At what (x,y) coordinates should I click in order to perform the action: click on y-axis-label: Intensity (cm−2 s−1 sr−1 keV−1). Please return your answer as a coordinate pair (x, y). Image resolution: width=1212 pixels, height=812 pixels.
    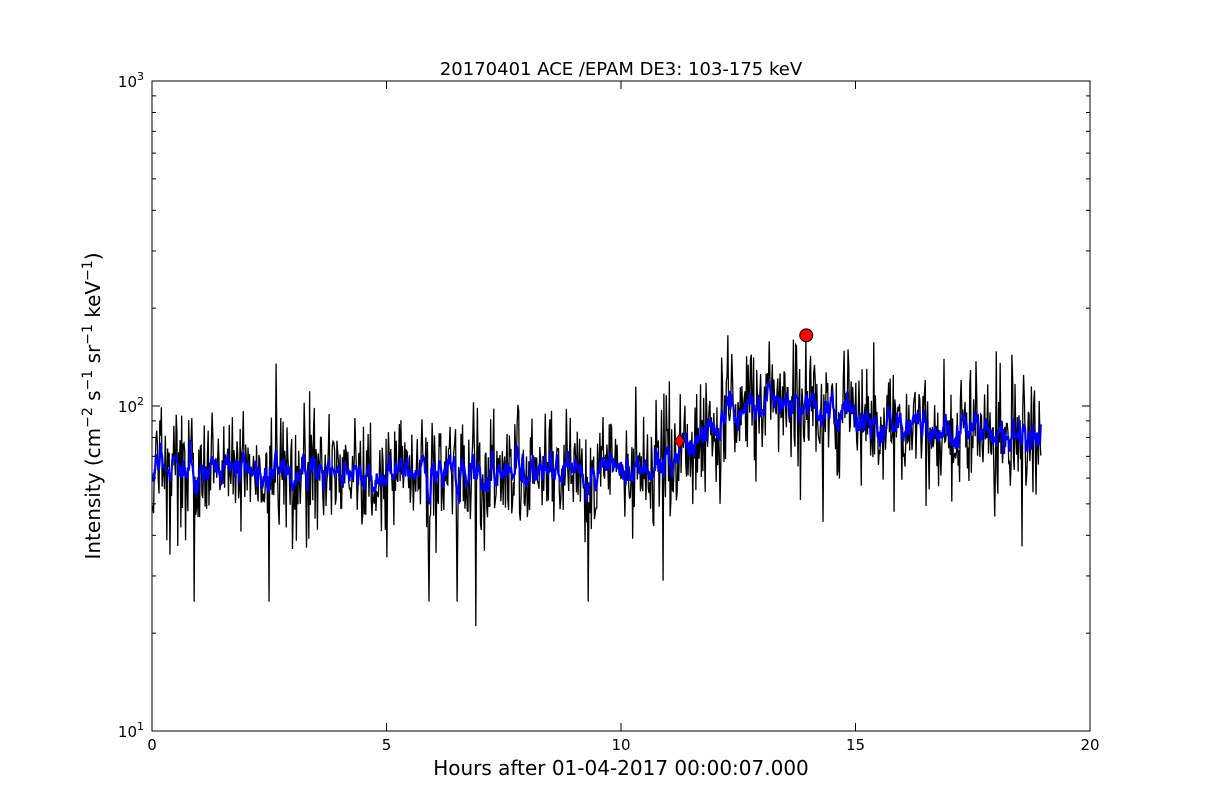
    Looking at the image, I should click on (92, 405).